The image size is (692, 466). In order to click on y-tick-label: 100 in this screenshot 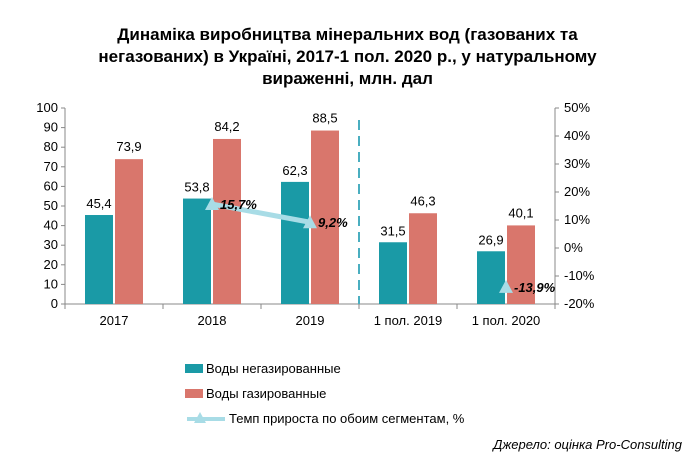, I will do `click(47, 107)`.